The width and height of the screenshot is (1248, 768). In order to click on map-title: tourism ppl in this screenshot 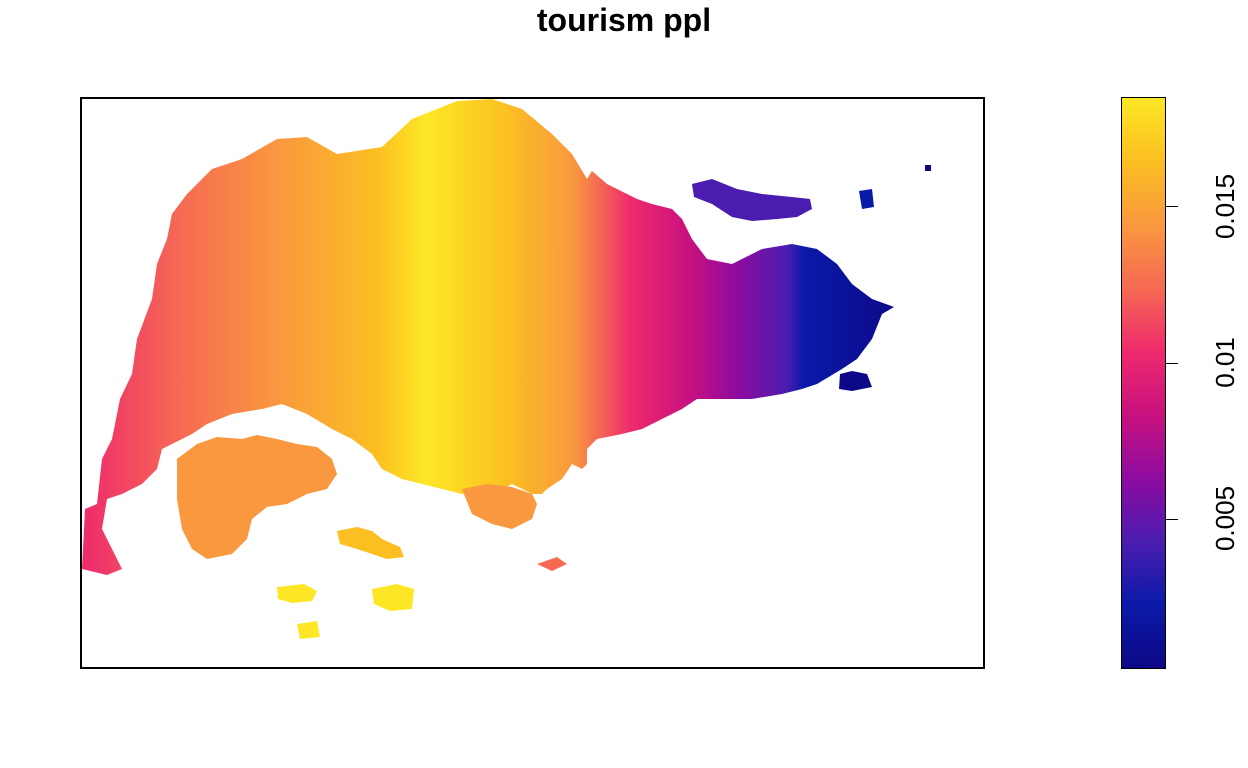, I will do `click(624, 20)`.